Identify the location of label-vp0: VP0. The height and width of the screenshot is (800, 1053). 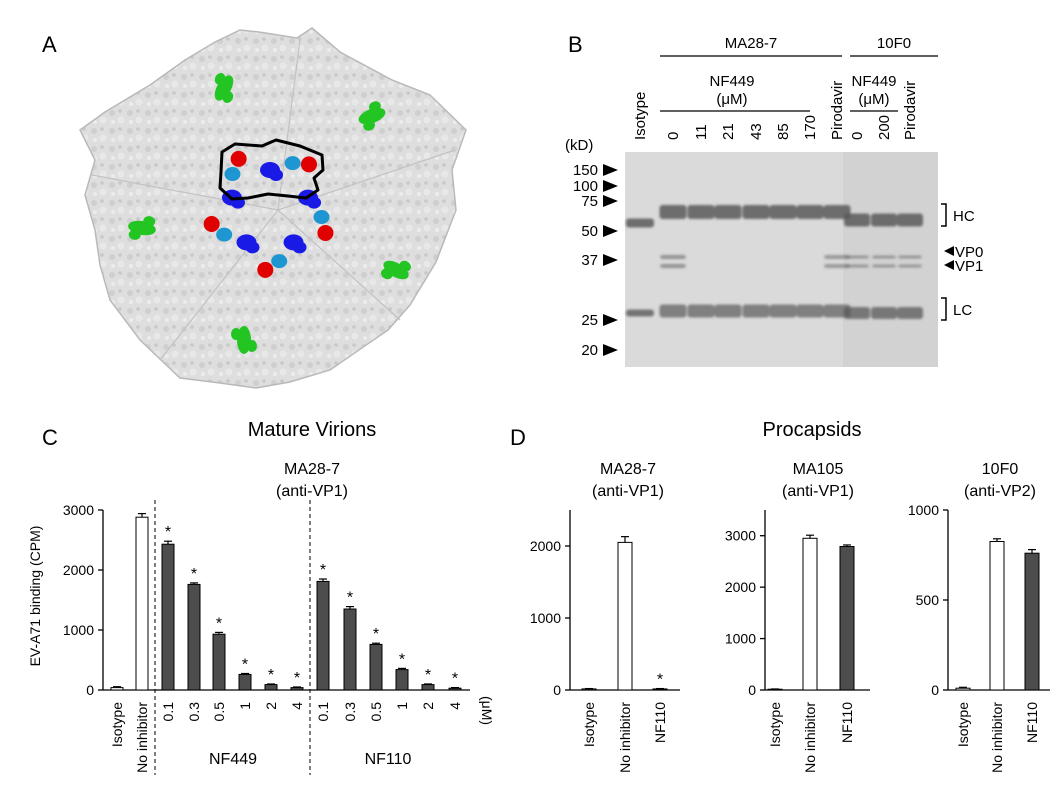
(969, 252).